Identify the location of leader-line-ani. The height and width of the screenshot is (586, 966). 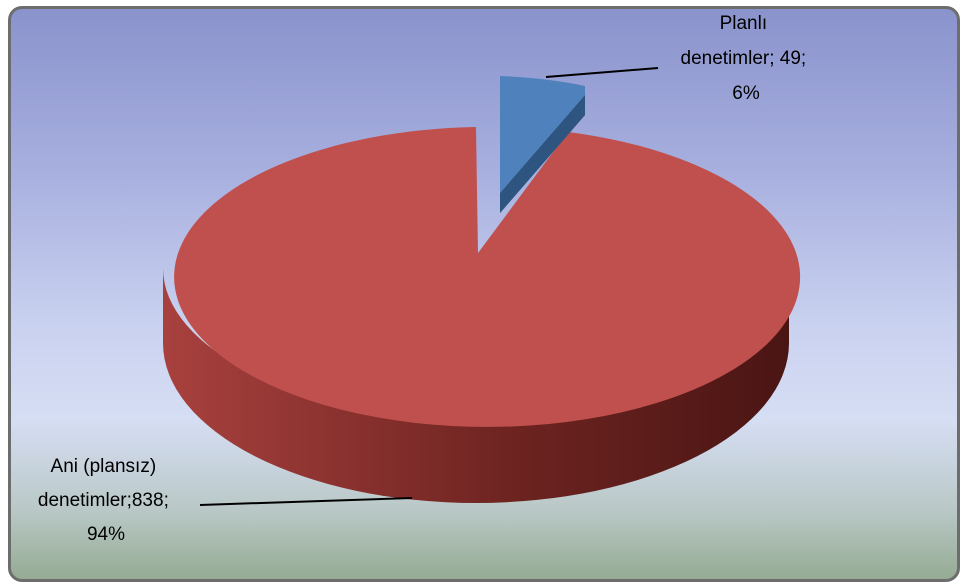
(306, 501).